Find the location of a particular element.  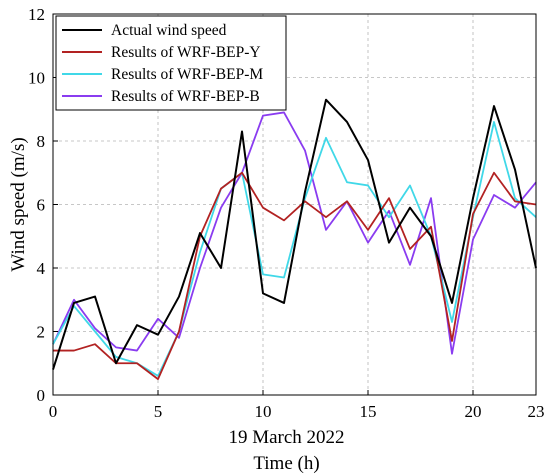

legend-label: Actual wind speed is located at coordinates (169, 30).